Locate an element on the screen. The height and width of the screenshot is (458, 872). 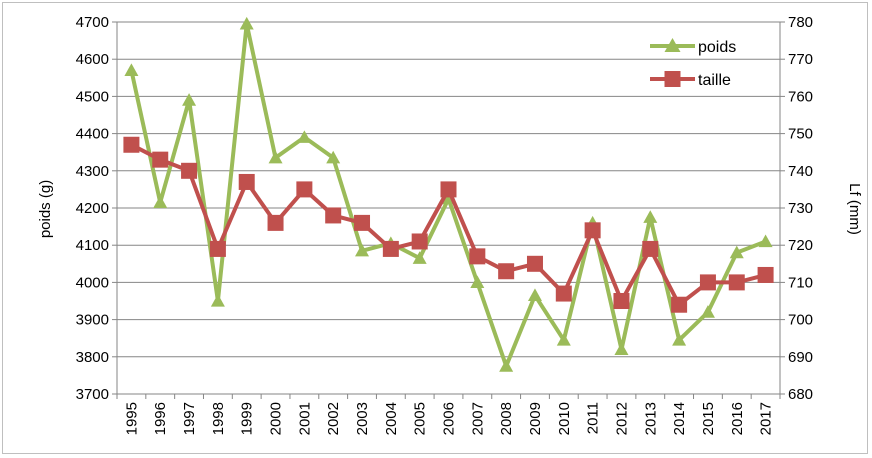
y-right-tick-label: 730 is located at coordinates (800, 208).